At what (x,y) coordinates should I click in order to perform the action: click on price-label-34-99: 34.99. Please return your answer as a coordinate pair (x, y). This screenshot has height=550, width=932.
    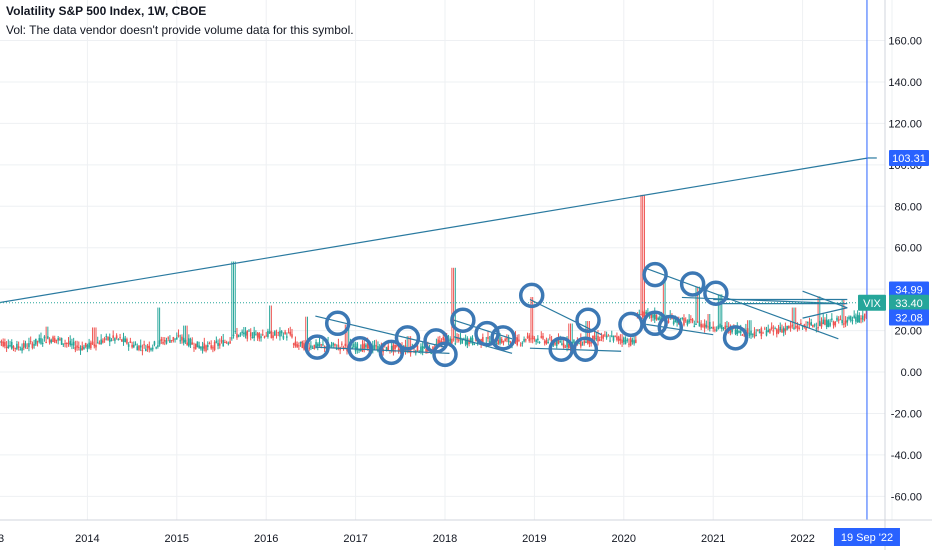
    Looking at the image, I should click on (909, 289).